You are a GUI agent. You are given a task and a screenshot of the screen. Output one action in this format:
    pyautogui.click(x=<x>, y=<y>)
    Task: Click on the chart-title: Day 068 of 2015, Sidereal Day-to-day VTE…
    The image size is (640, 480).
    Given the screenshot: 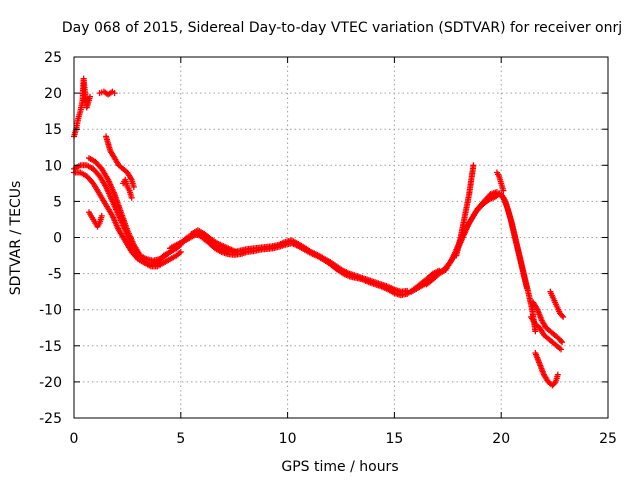 What is the action you would take?
    pyautogui.click(x=342, y=28)
    